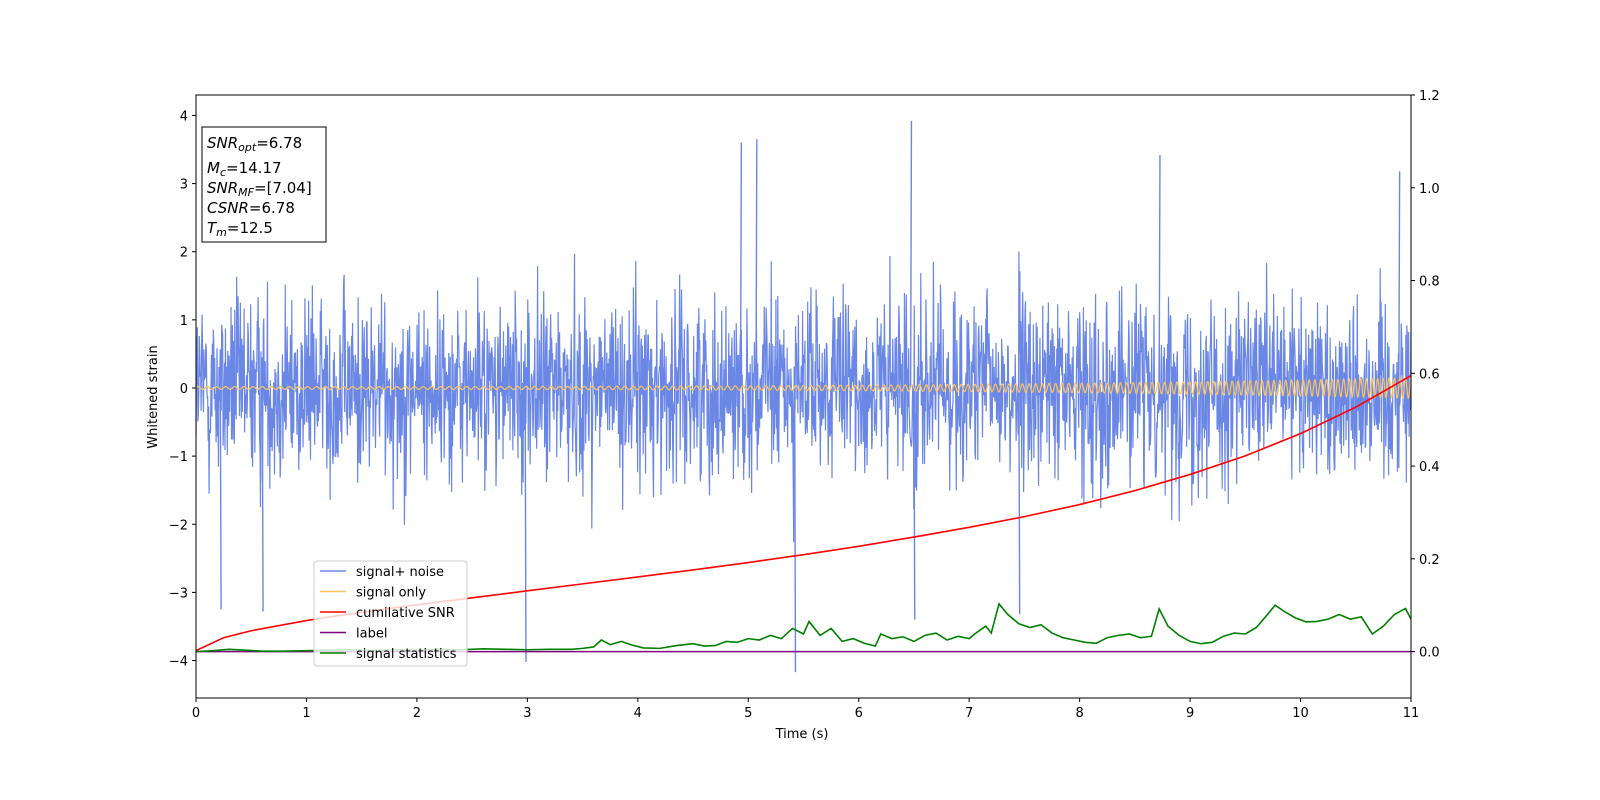 The height and width of the screenshot is (800, 1600). I want to click on x-axis: 0 1 2 3 4 5 6 7 8 9 10 11, so click(805, 709).